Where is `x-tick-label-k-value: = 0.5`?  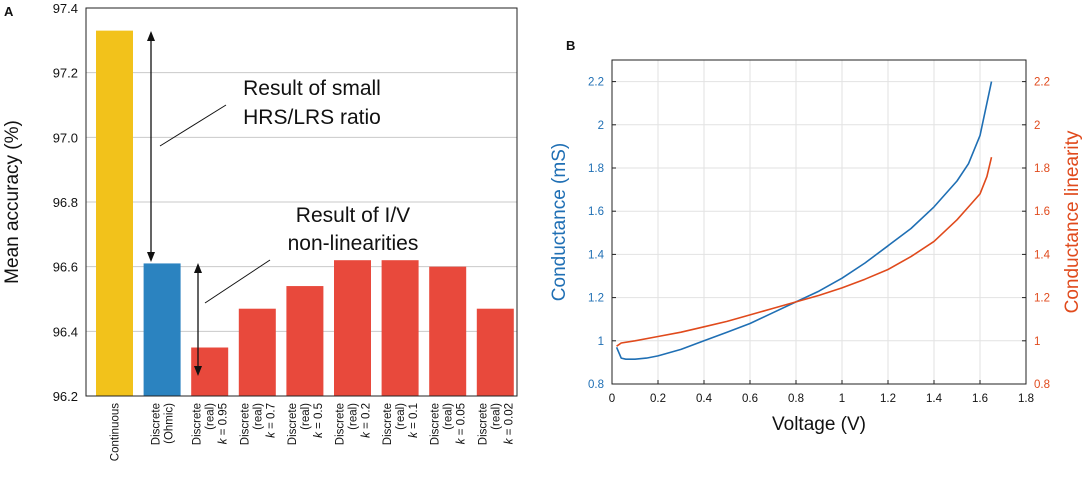 x-tick-label-k-value: = 0.5 is located at coordinates (319, 417).